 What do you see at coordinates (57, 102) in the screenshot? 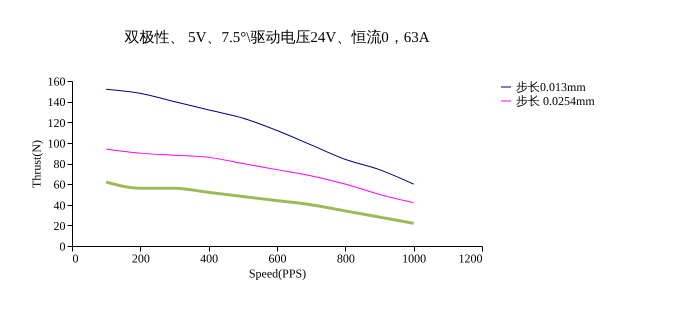
I see `y-tick-label: 140` at bounding box center [57, 102].